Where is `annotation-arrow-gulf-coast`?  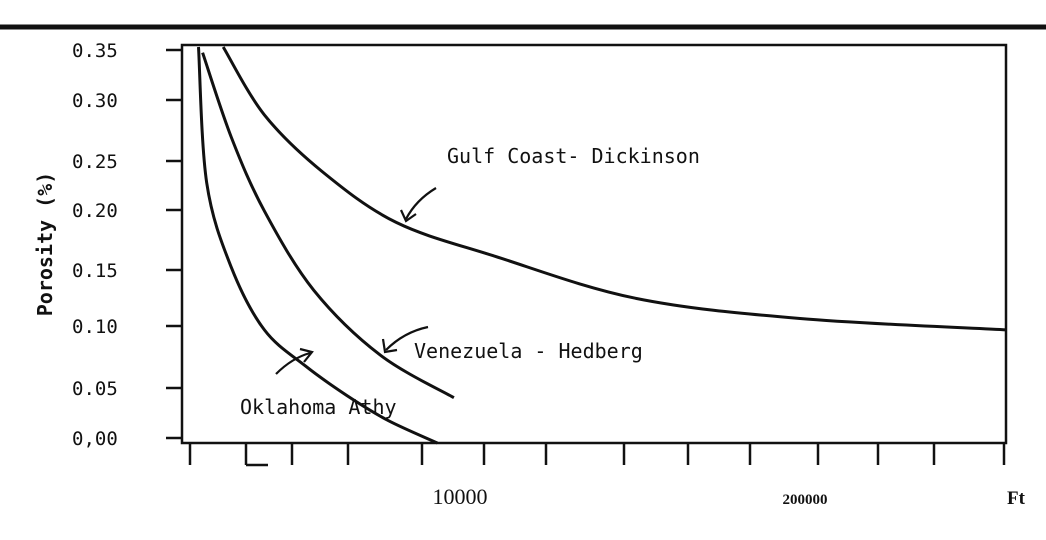 annotation-arrow-gulf-coast is located at coordinates (418, 205).